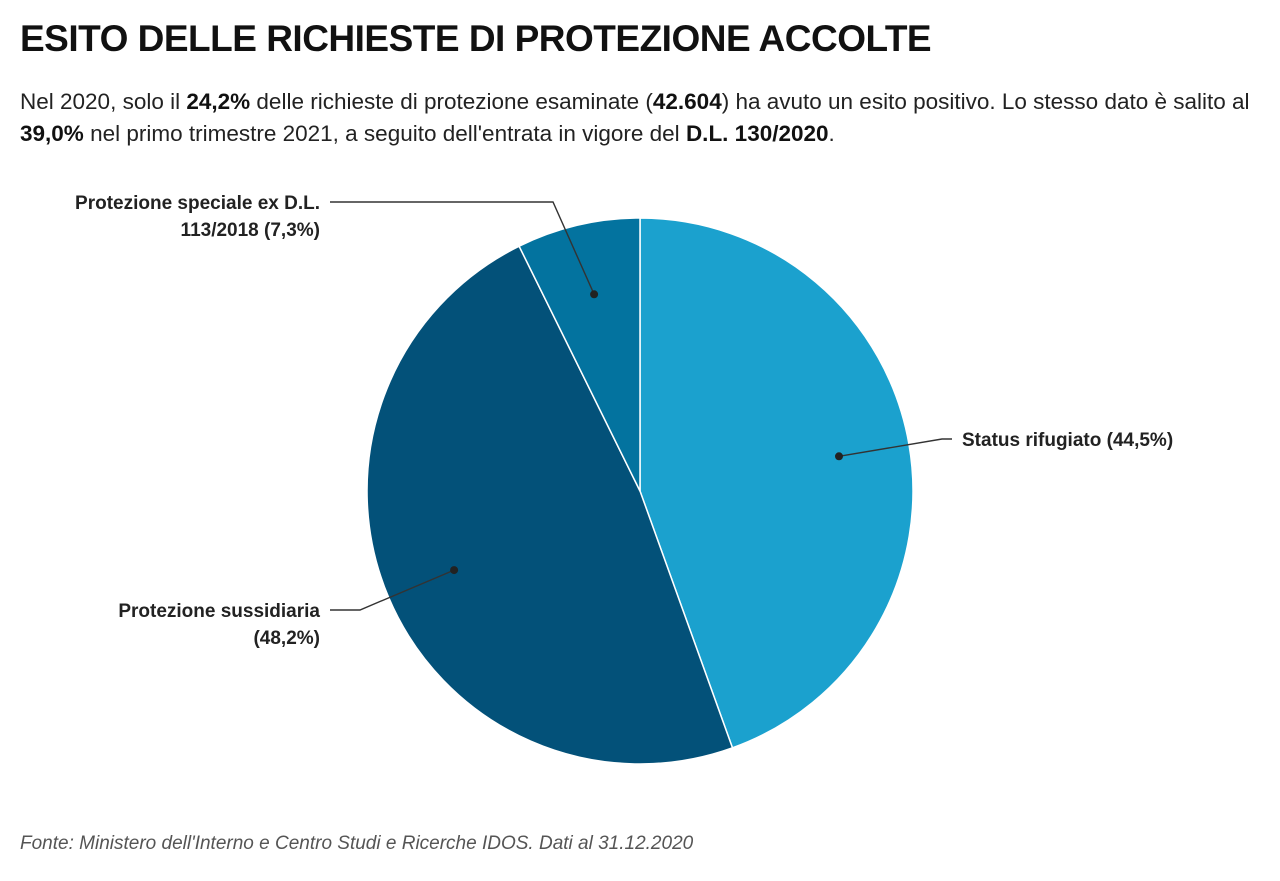  I want to click on subtitle-text: Nel 2020, solo il, so click(103, 101).